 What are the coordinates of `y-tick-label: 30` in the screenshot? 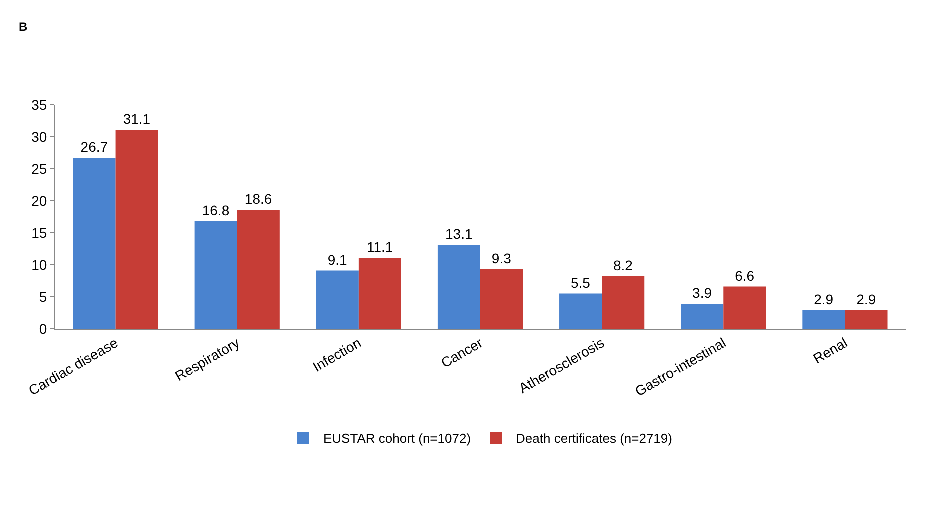 It's located at (40, 136).